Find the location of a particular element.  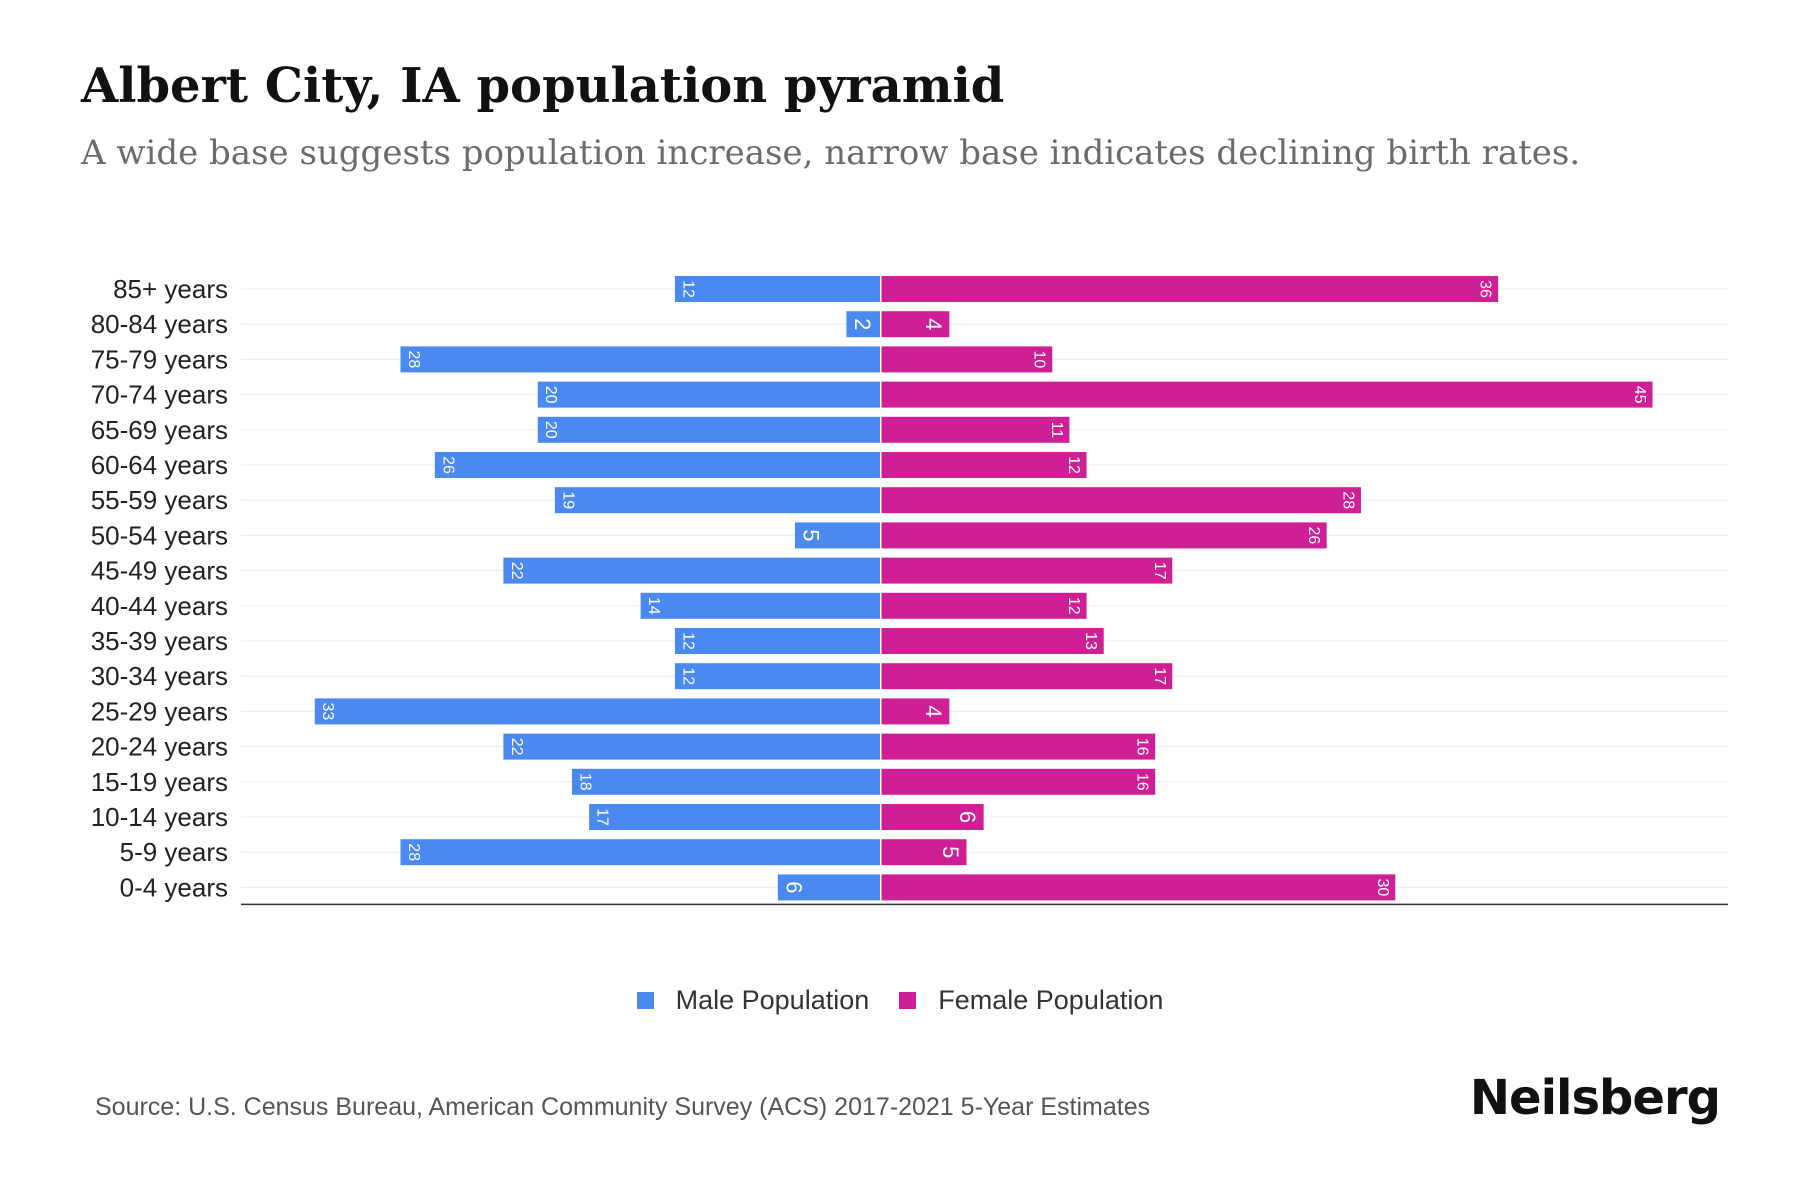

data-label-female: 11 is located at coordinates (1056, 429).